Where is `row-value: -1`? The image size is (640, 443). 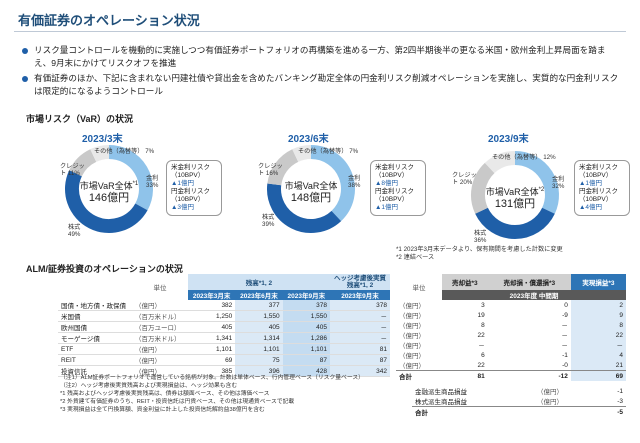 row-value: -1 is located at coordinates (620, 391).